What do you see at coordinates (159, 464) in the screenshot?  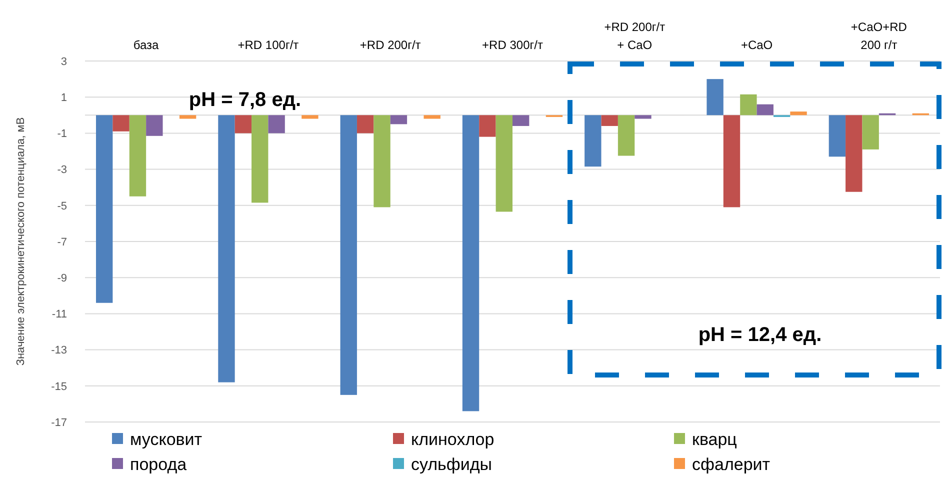 I see `legend-label: порода` at bounding box center [159, 464].